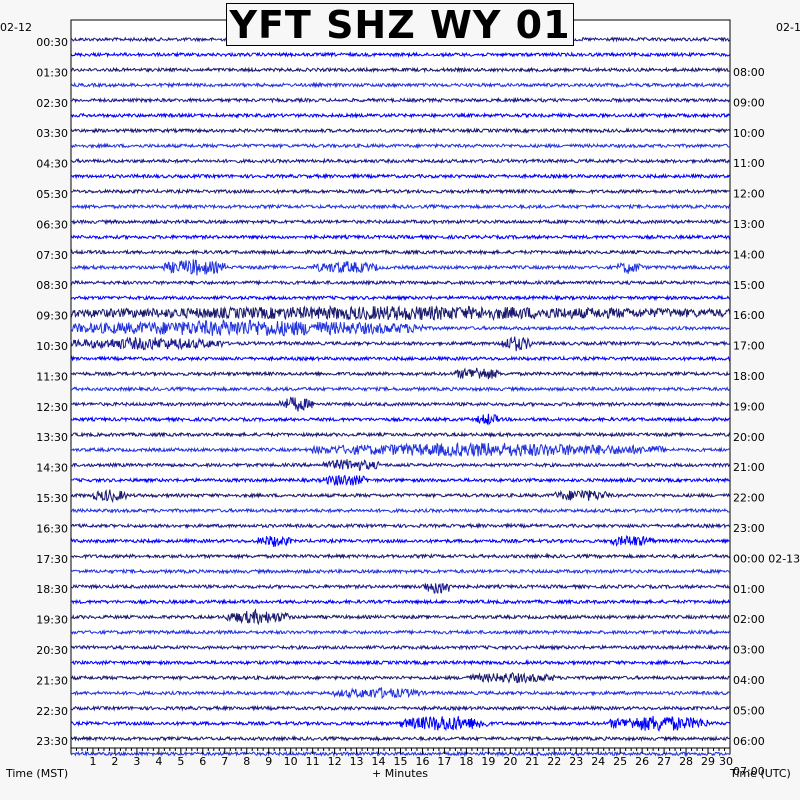 This screenshot has height=800, width=800. I want to click on right-time-label: 07:00, so click(749, 771).